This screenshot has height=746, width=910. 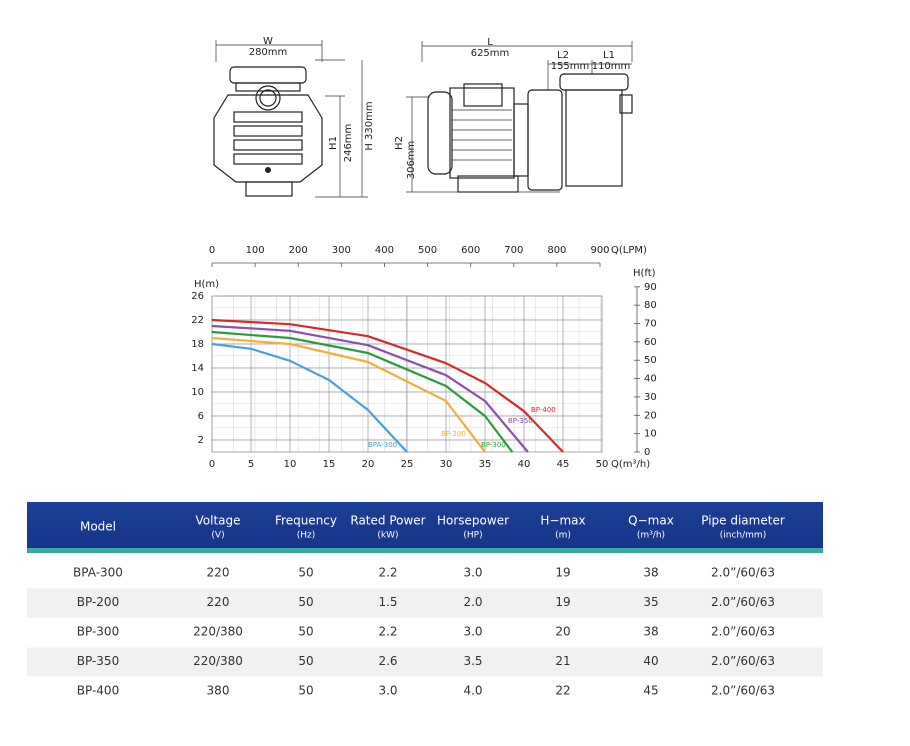 I want to click on curve-label: BP-350, so click(x=520, y=421).